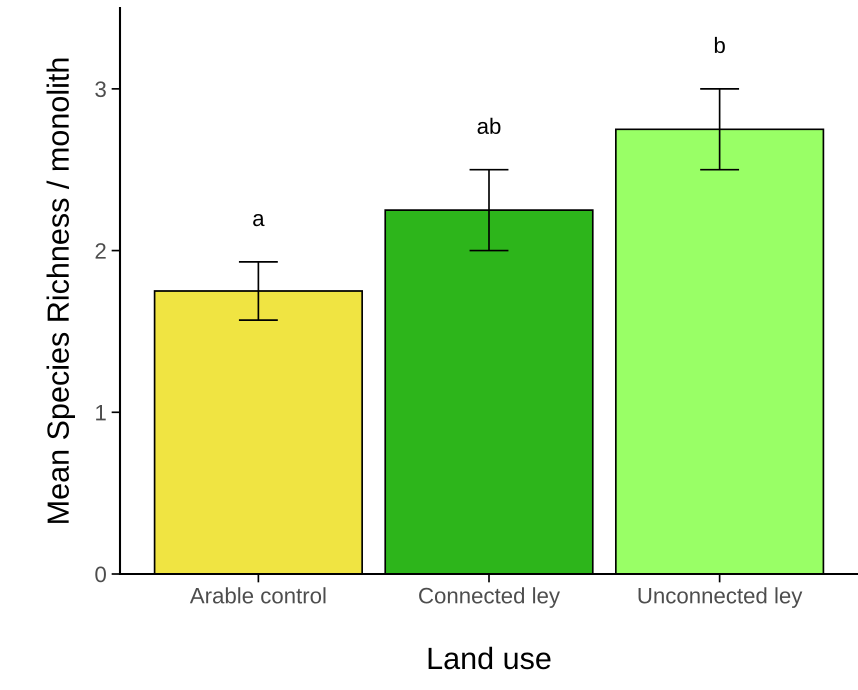 The image size is (858, 690). What do you see at coordinates (258, 595) in the screenshot?
I see `x-tick-label: Arable control` at bounding box center [258, 595].